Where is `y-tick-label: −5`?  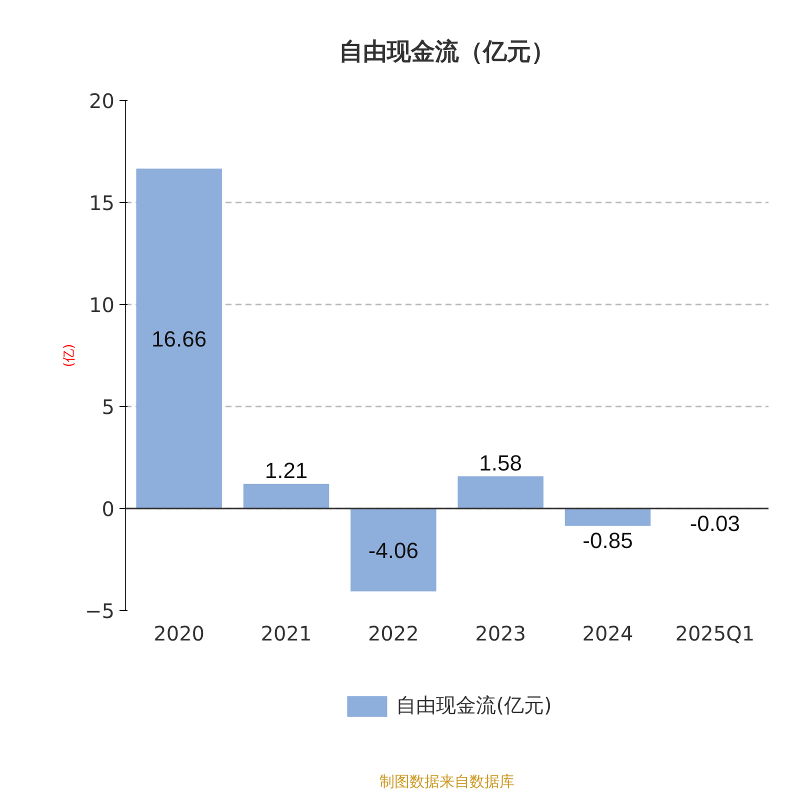
y-tick-label: −5 is located at coordinates (99, 611).